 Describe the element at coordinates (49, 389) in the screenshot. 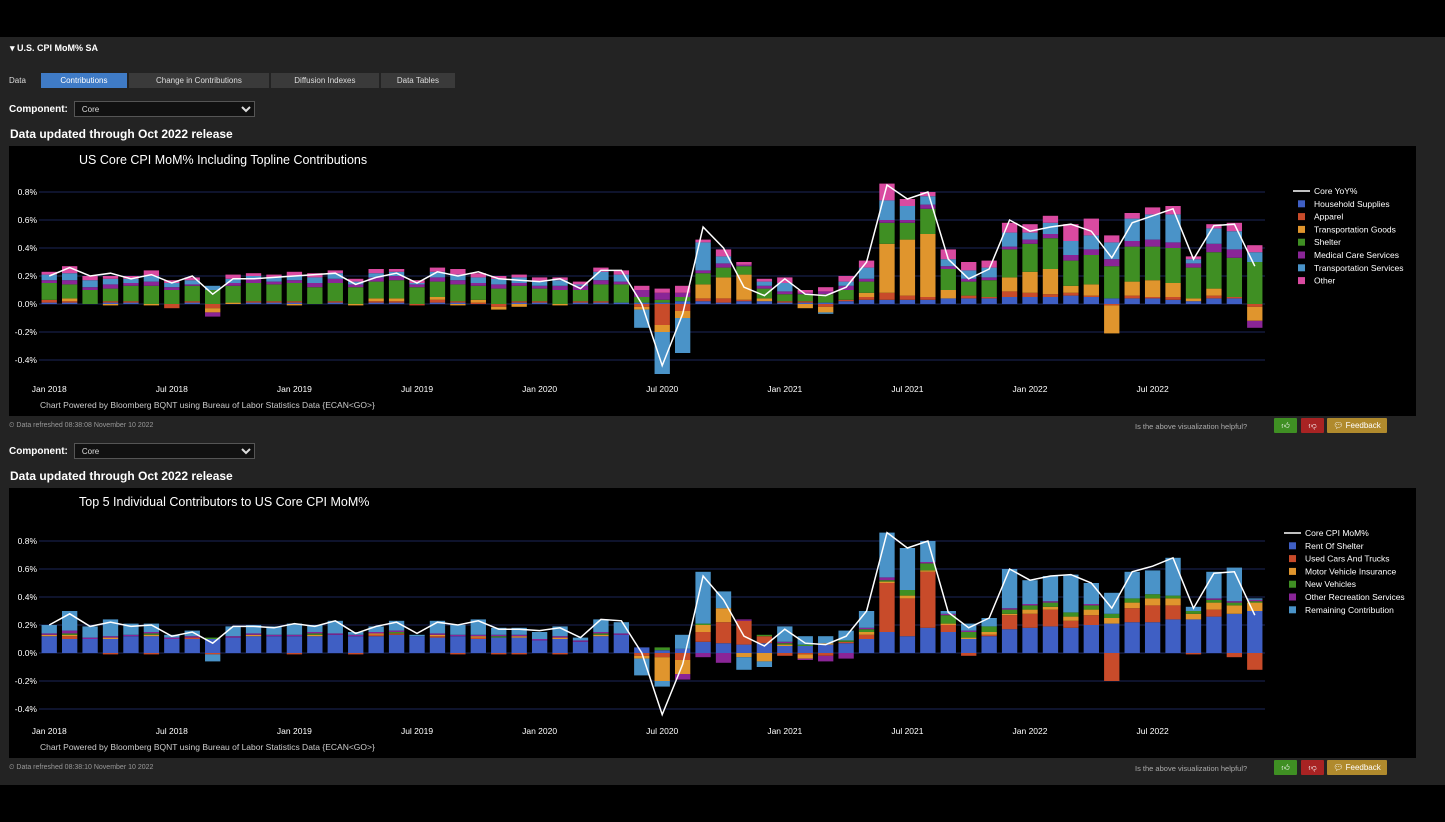

I see `x-tick-label: Jan 2018` at that location.